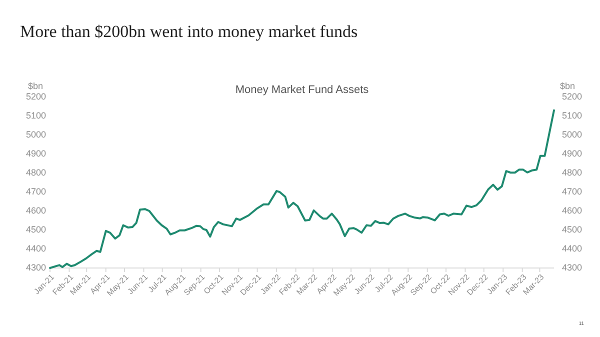 The height and width of the screenshot is (337, 600). What do you see at coordinates (302, 90) in the screenshot?
I see `chart-subtitle: Money Market Fund Assets` at bounding box center [302, 90].